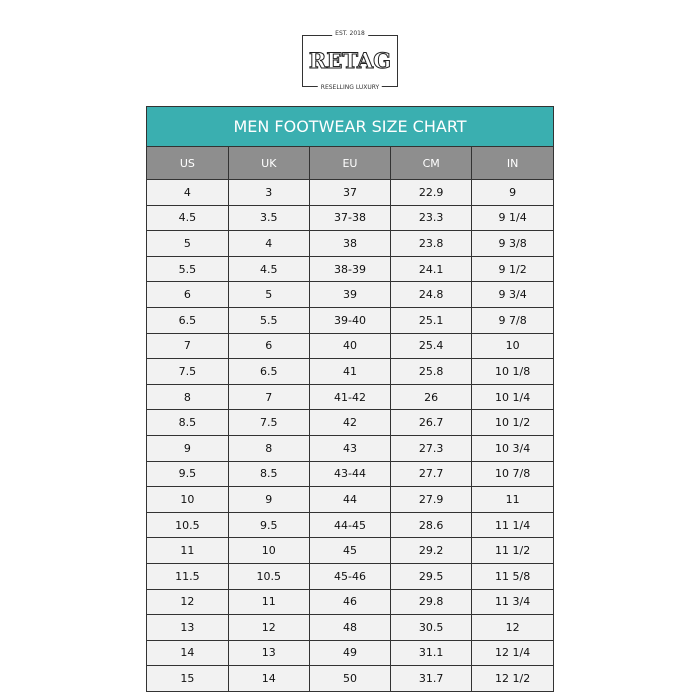  What do you see at coordinates (512, 320) in the screenshot?
I see `cell-in: 9 7/8` at bounding box center [512, 320].